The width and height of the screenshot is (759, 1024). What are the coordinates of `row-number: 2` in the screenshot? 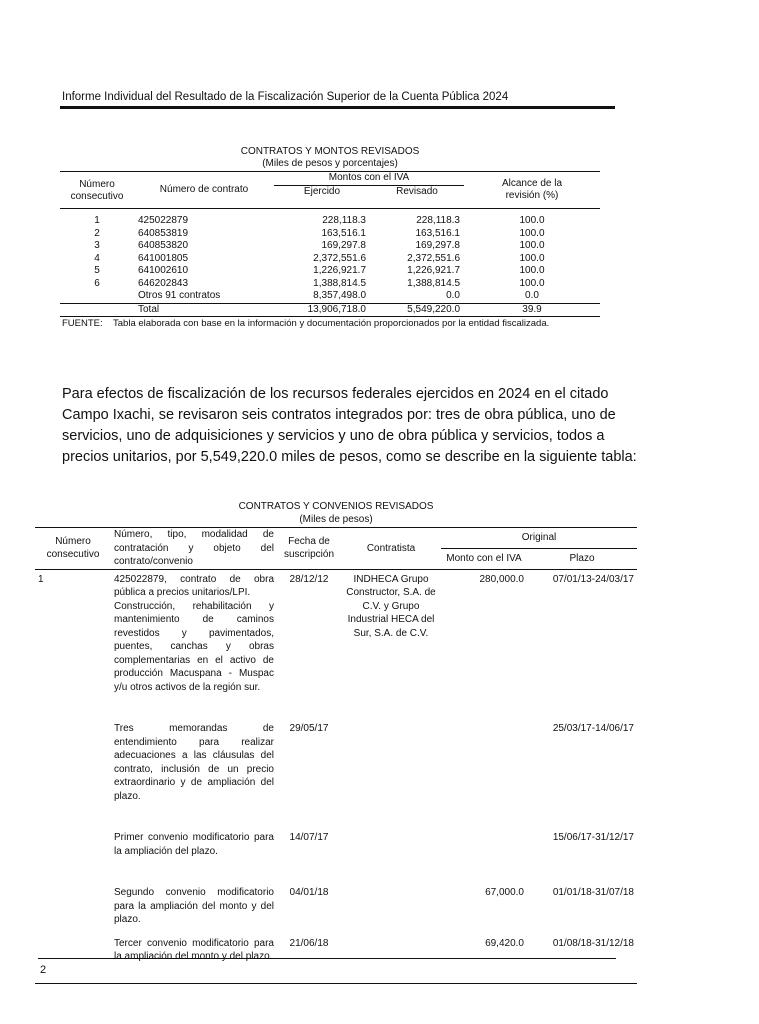 It's located at (97, 233).